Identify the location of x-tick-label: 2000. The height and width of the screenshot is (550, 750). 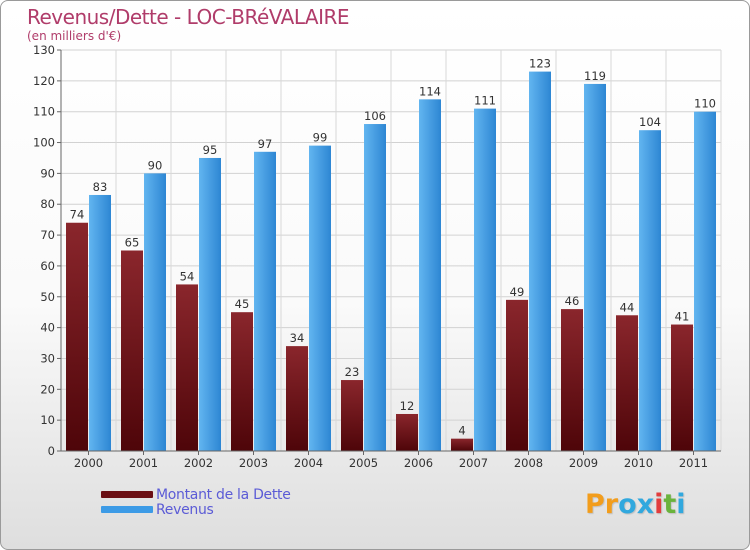
(88, 463).